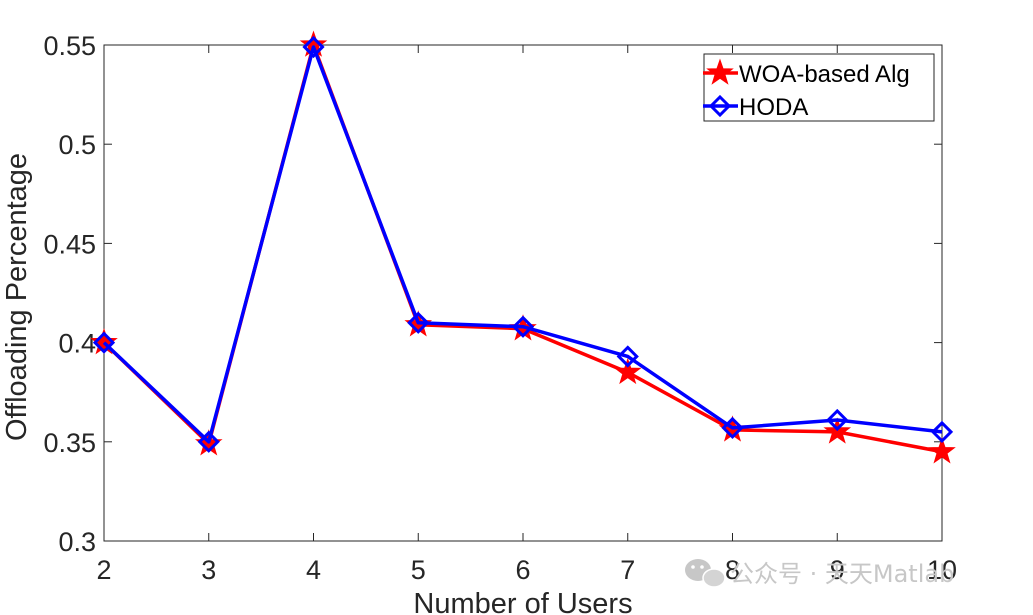 This screenshot has width=1033, height=615. What do you see at coordinates (732, 570) in the screenshot?
I see `x-tick-label: 8` at bounding box center [732, 570].